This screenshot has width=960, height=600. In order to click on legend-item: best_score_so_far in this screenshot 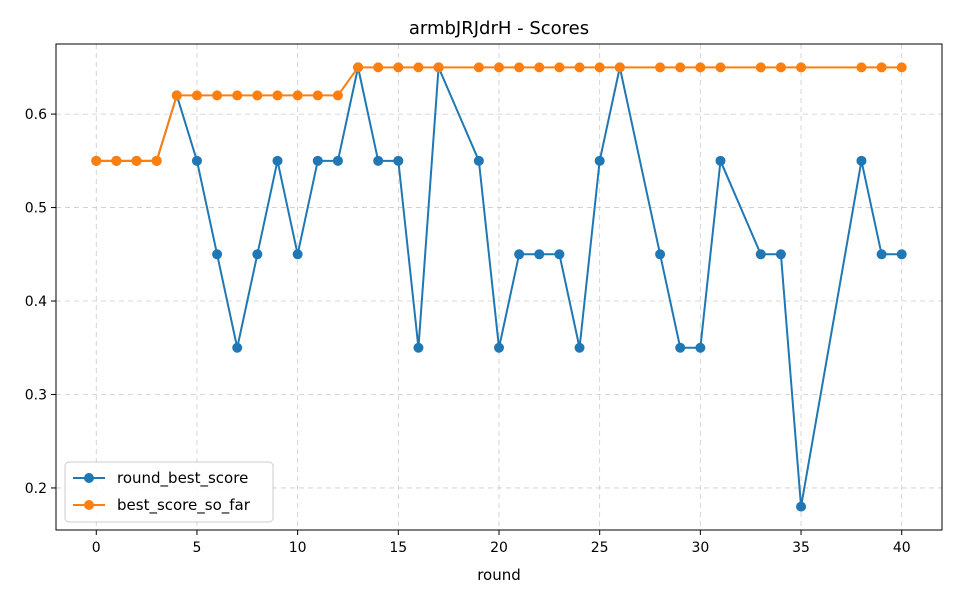, I will do `click(162, 505)`.